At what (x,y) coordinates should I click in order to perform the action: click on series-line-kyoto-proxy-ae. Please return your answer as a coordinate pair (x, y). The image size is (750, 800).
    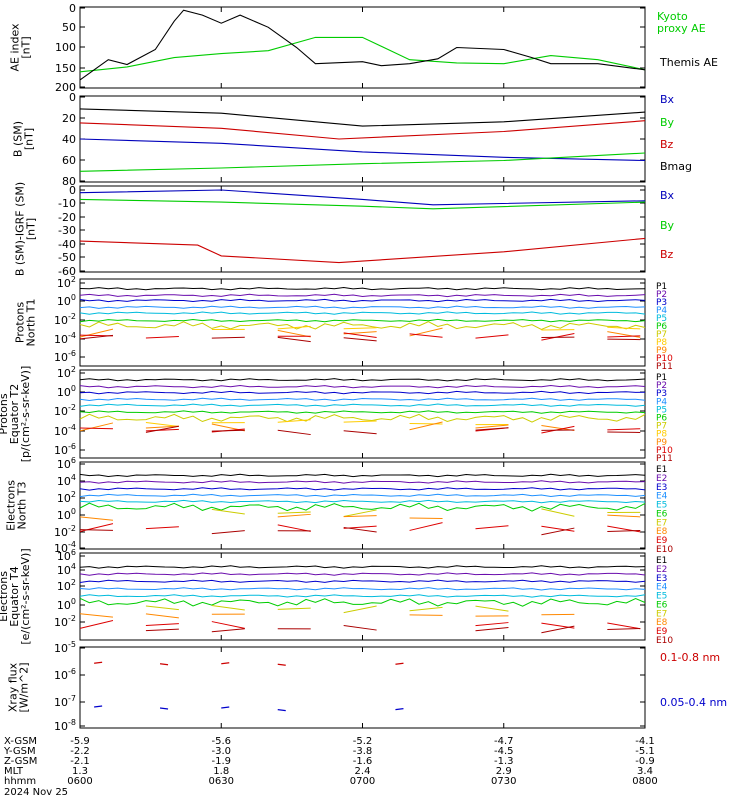
    Looking at the image, I should click on (362, 54).